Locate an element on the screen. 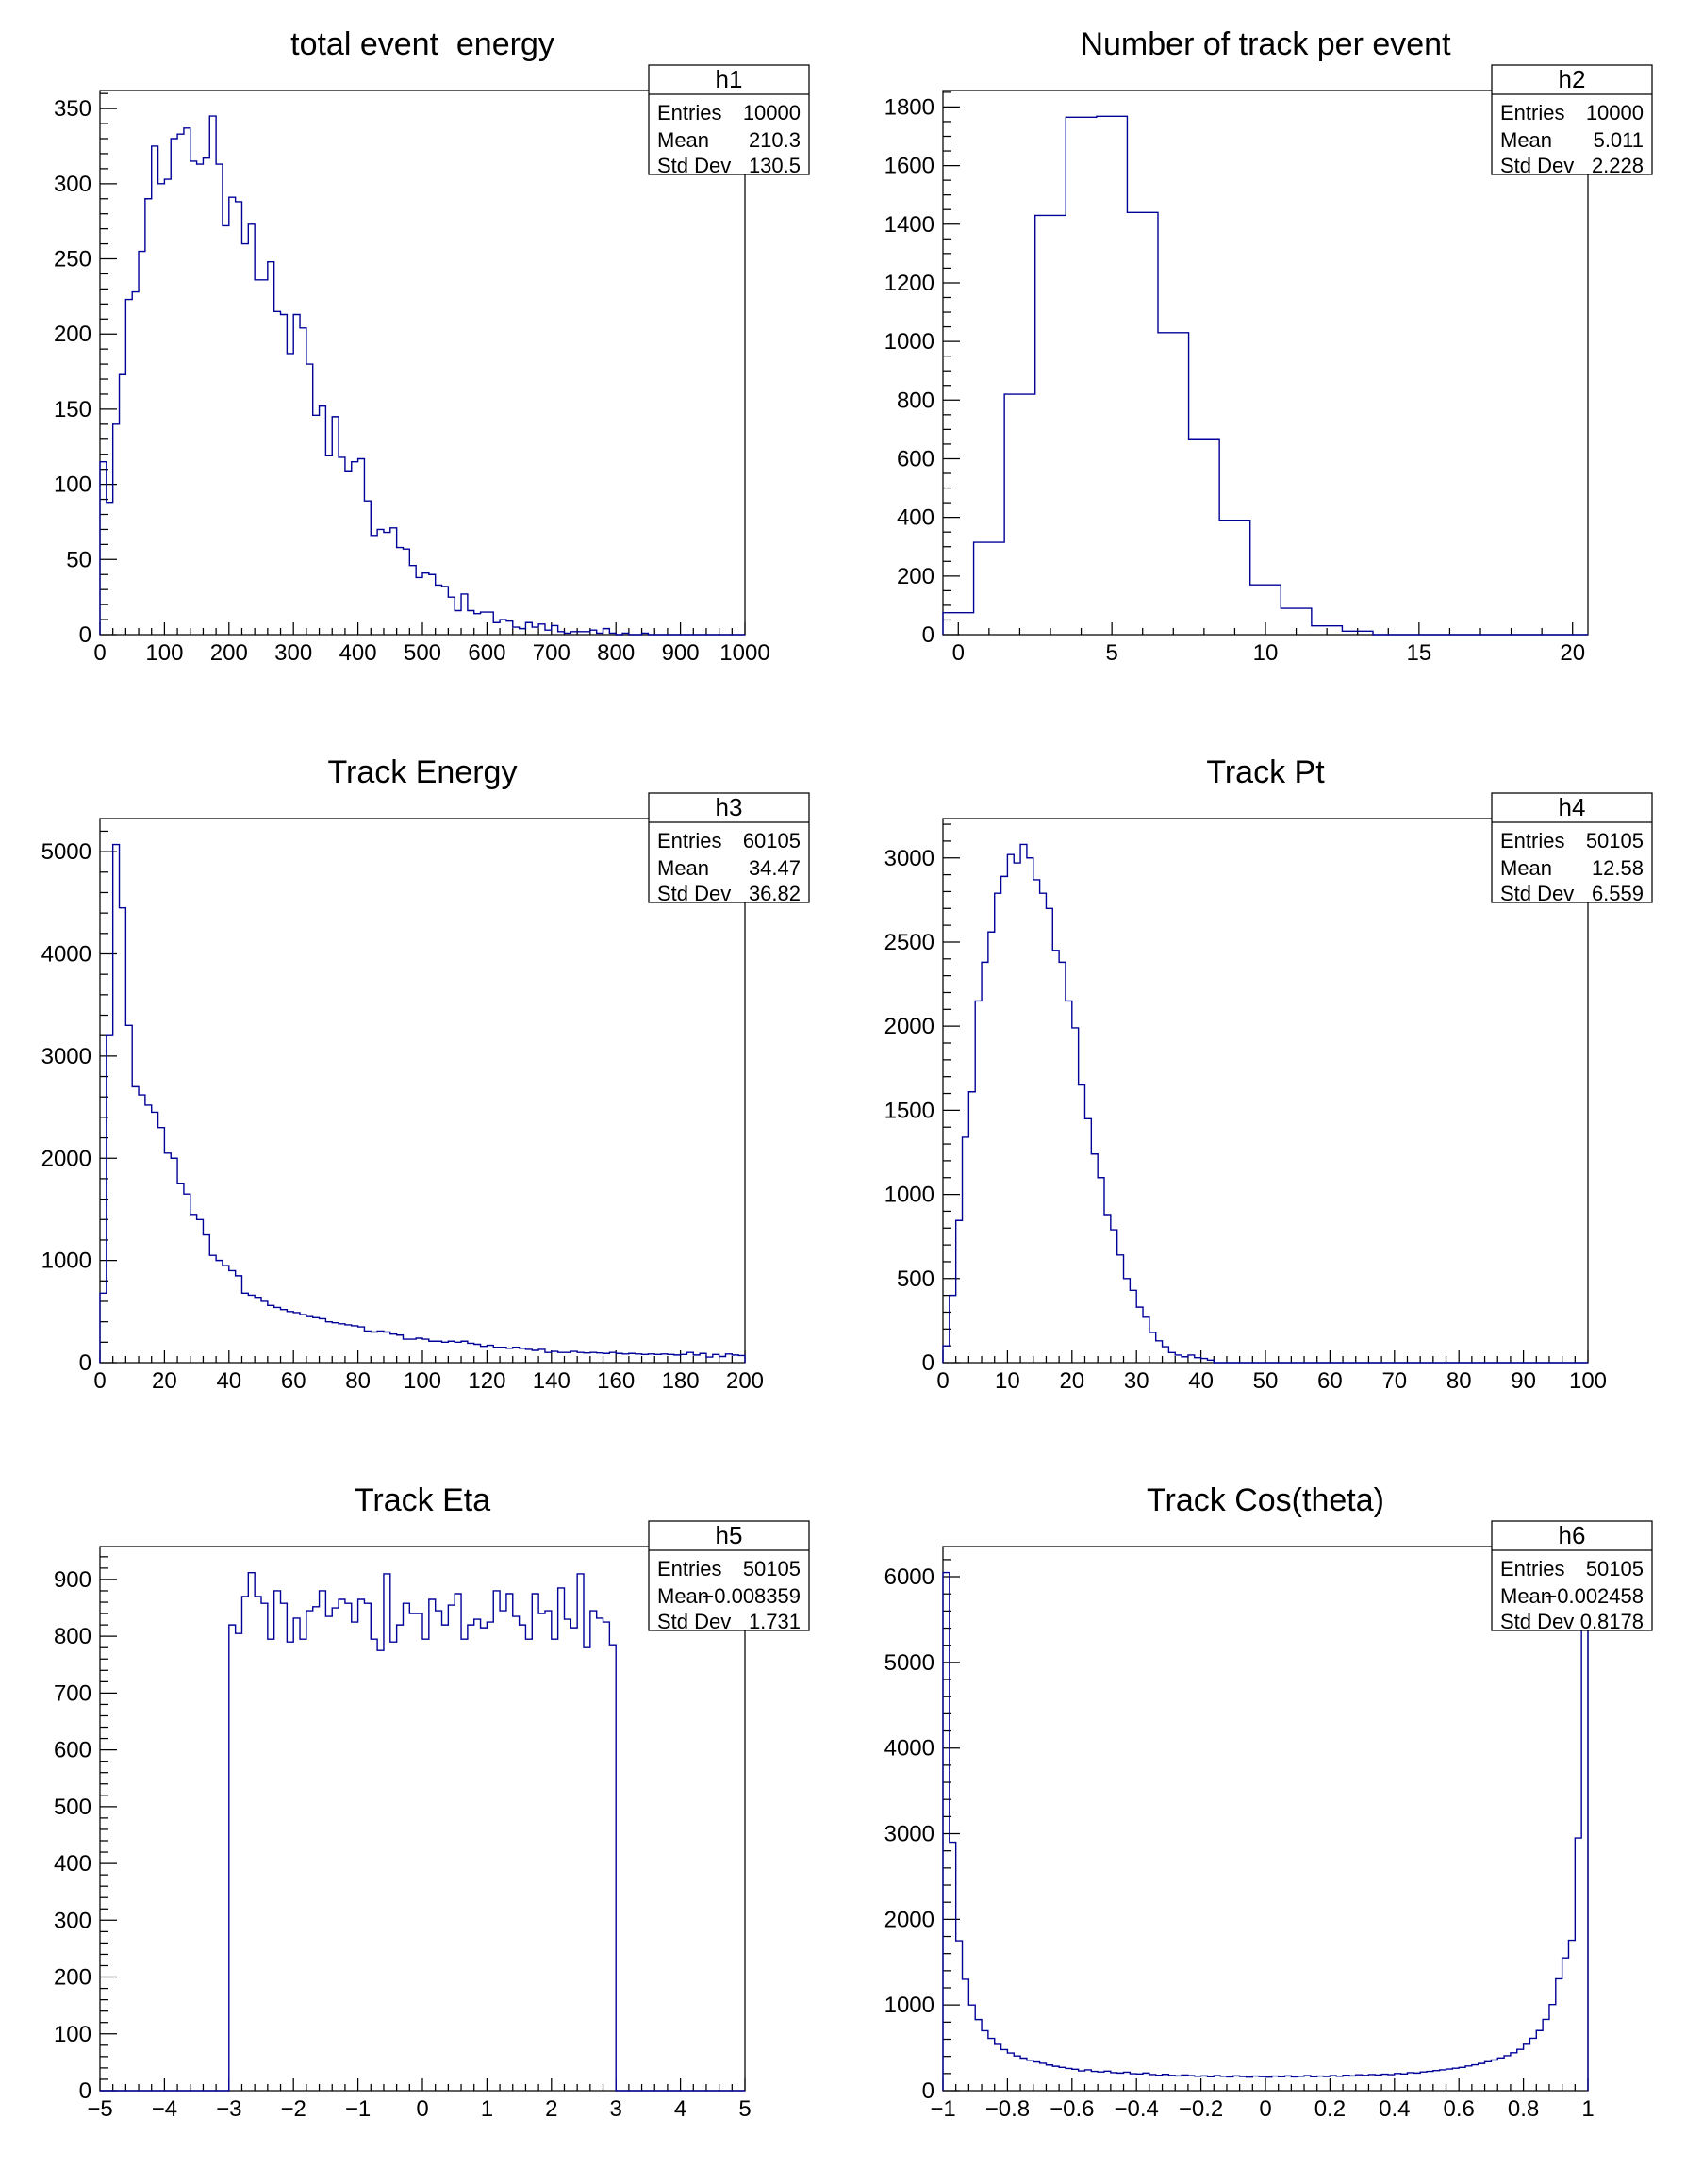 Image resolution: width=1686 pixels, height=2184 pixels. stats-entries-value: 50105 is located at coordinates (1615, 840).